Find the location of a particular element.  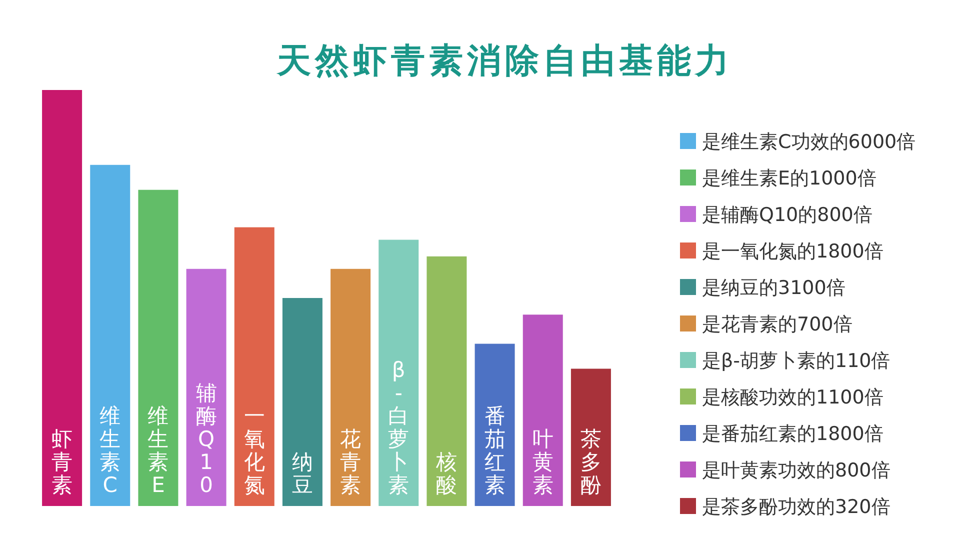

x-tick-label: 纳豆 is located at coordinates (302, 473).